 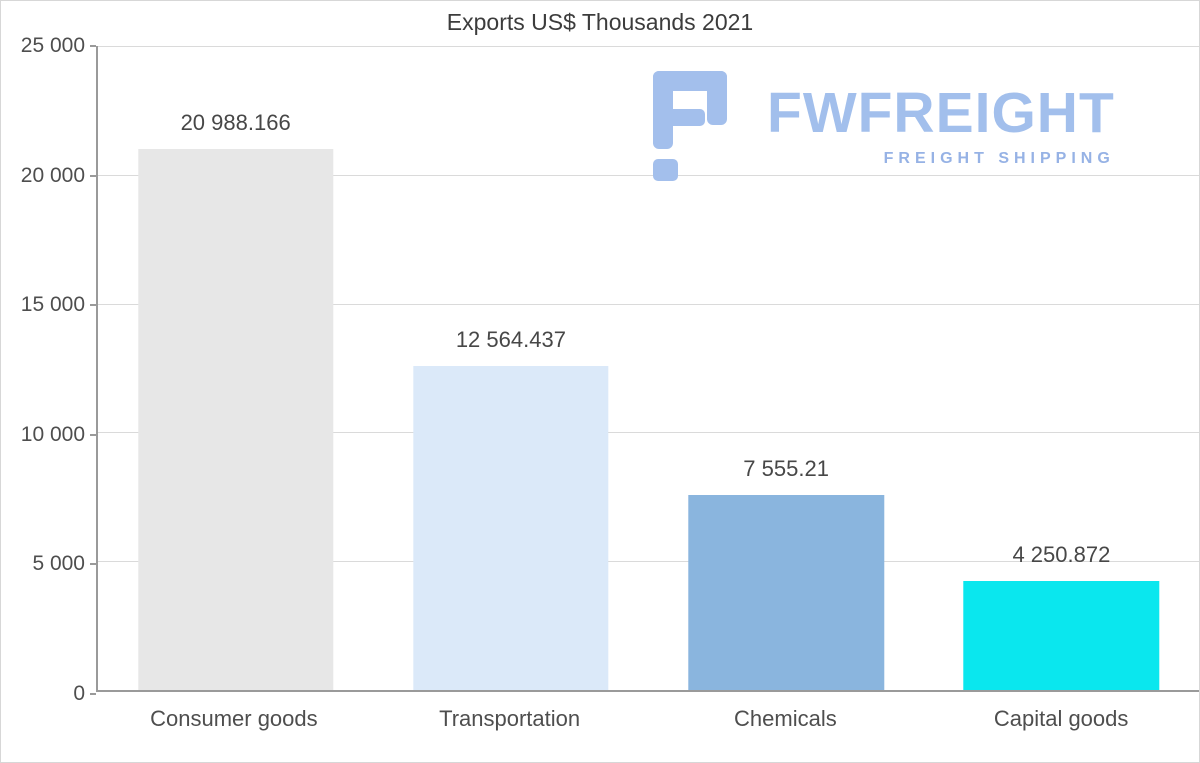 What do you see at coordinates (52, 434) in the screenshot?
I see `y-axis-tick-label: 10 000` at bounding box center [52, 434].